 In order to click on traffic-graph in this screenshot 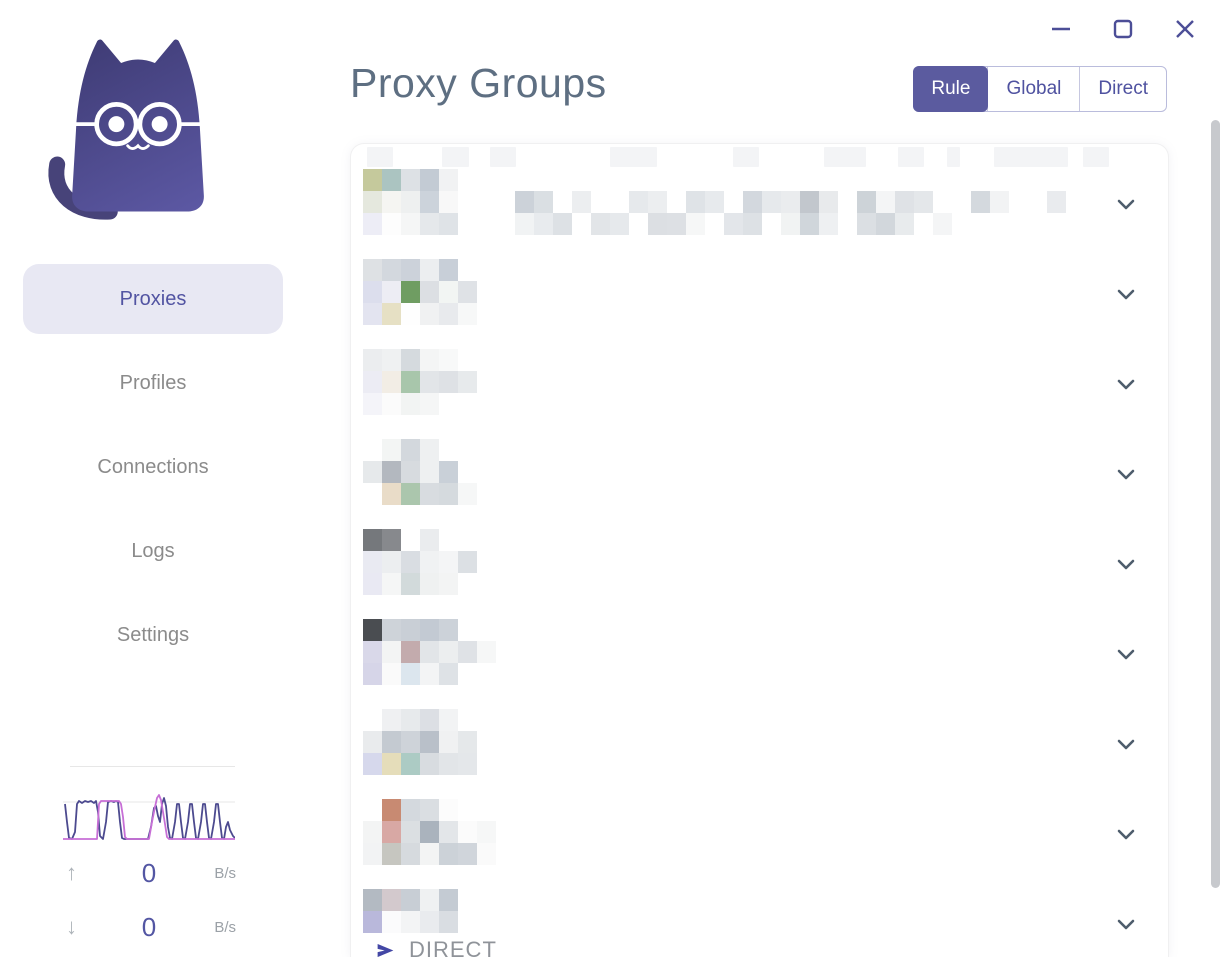, I will do `click(149, 818)`.